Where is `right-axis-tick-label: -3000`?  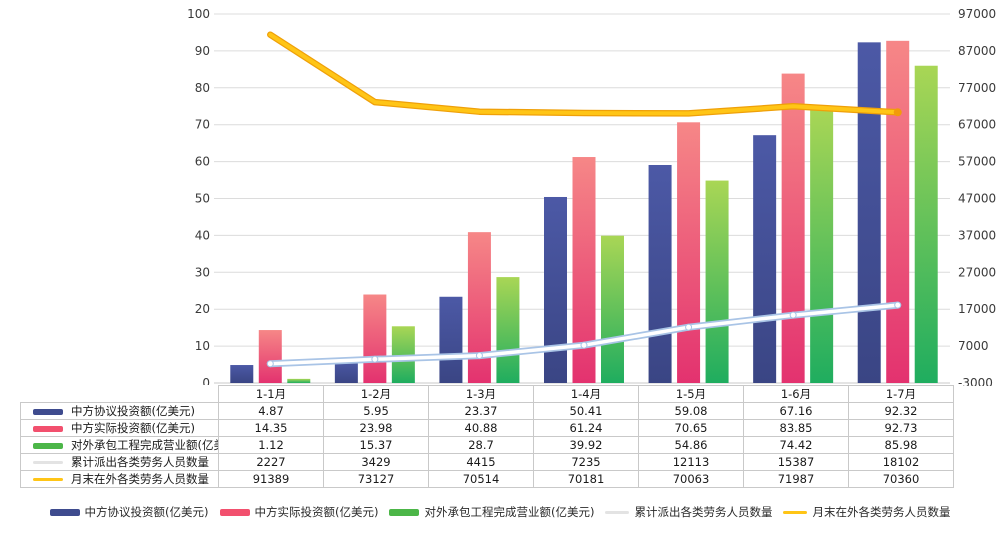 right-axis-tick-label: -3000 is located at coordinates (975, 381).